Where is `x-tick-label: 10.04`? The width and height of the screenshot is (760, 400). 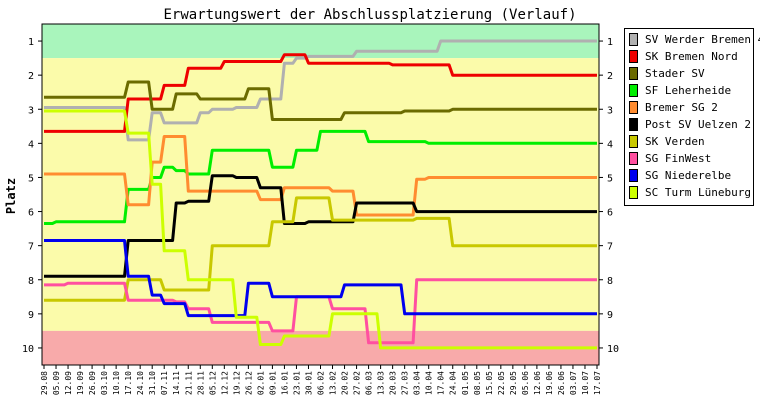
x-tick-label: 10.04 is located at coordinates (429, 383).